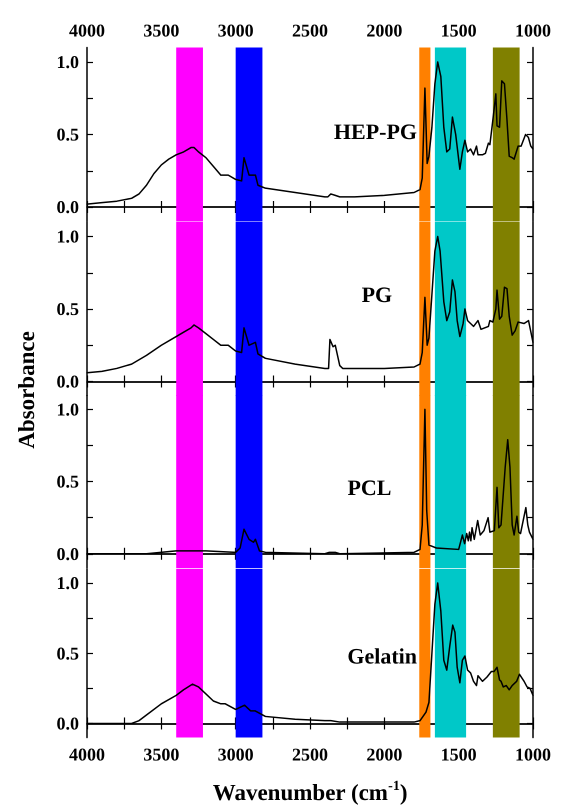  What do you see at coordinates (533, 30) in the screenshot?
I see `x2-tick-label: 1000` at bounding box center [533, 30].